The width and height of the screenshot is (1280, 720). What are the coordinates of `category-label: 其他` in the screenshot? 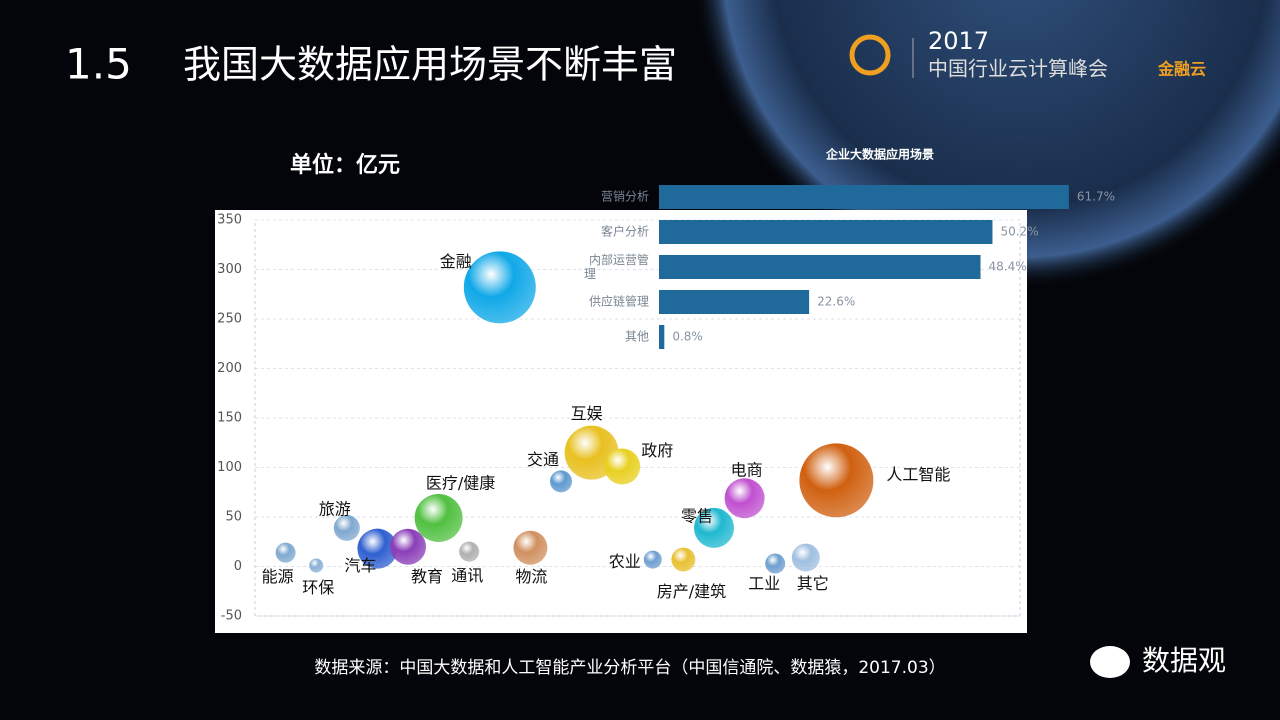 It's located at (637, 337).